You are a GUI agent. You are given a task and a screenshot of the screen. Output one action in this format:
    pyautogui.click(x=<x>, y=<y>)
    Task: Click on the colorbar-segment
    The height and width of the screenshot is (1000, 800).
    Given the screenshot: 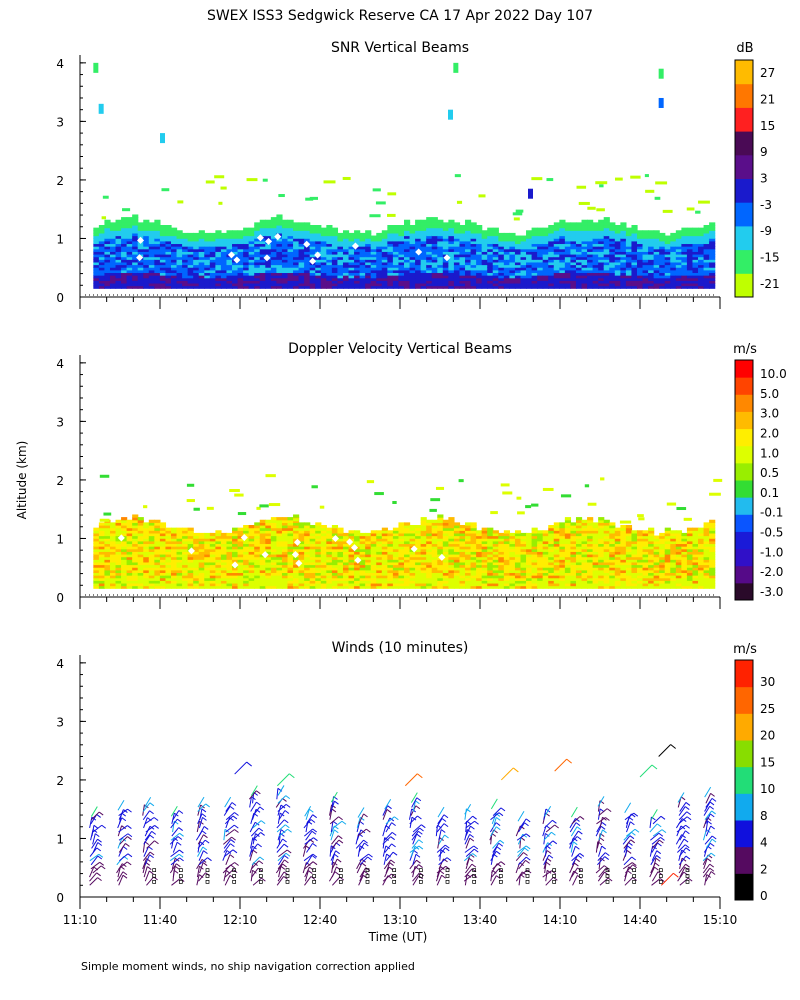 What is the action you would take?
    pyautogui.click(x=744, y=72)
    